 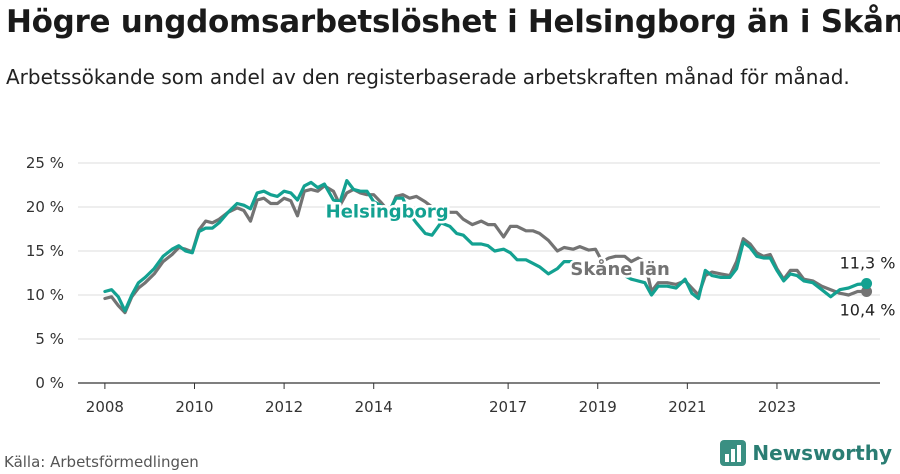 I want to click on series-label-skane: Skåne län, so click(x=620, y=269).